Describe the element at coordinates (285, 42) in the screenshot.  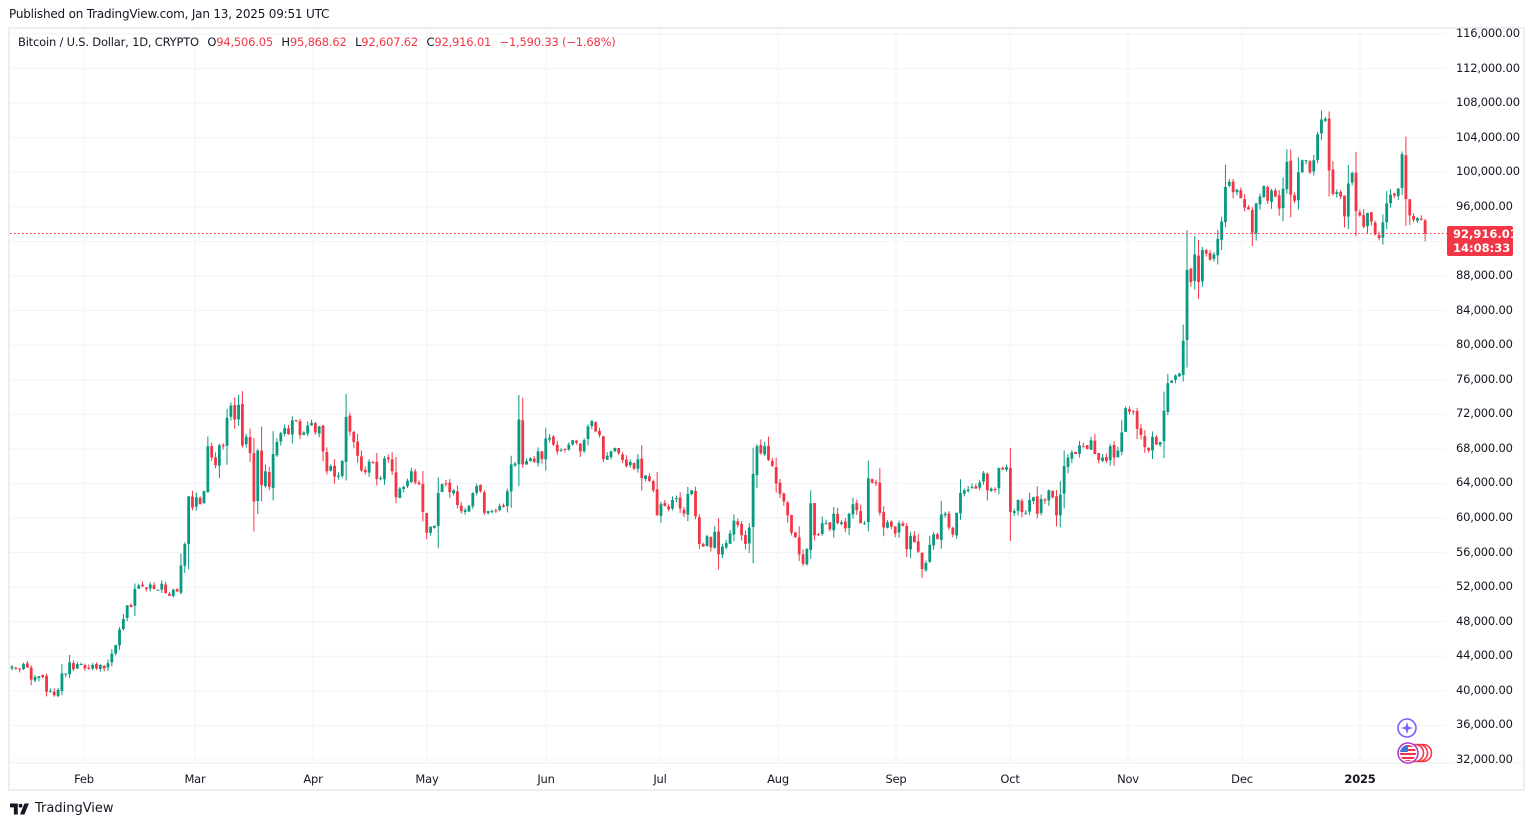
I see `high-label: H` at that location.